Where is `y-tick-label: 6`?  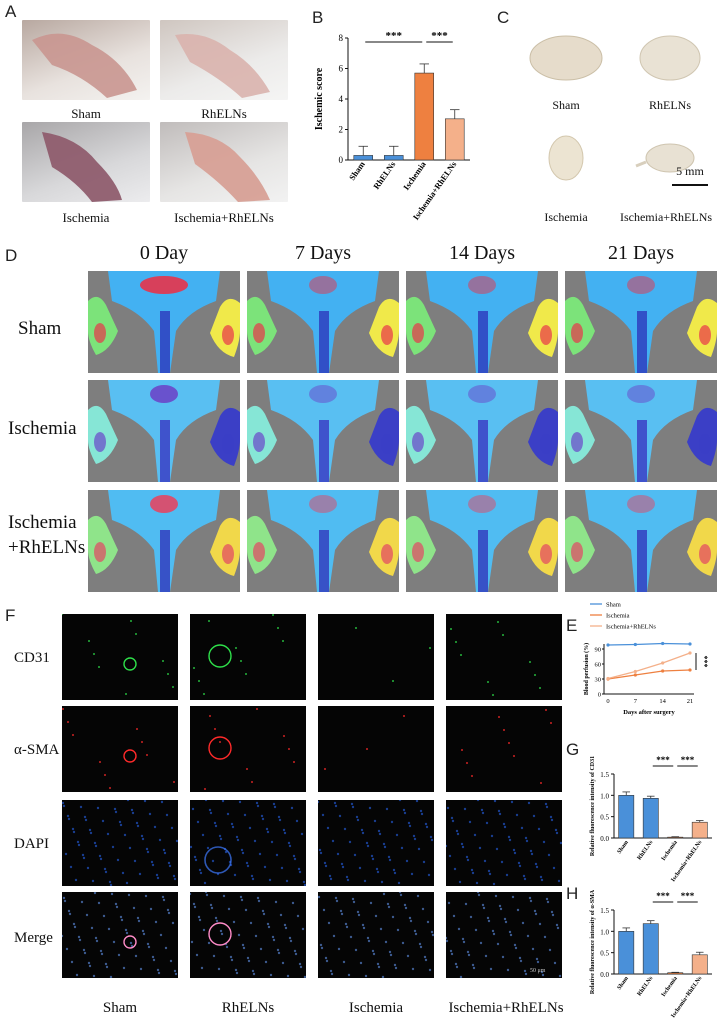
y-tick-label: 6 is located at coordinates (341, 69).